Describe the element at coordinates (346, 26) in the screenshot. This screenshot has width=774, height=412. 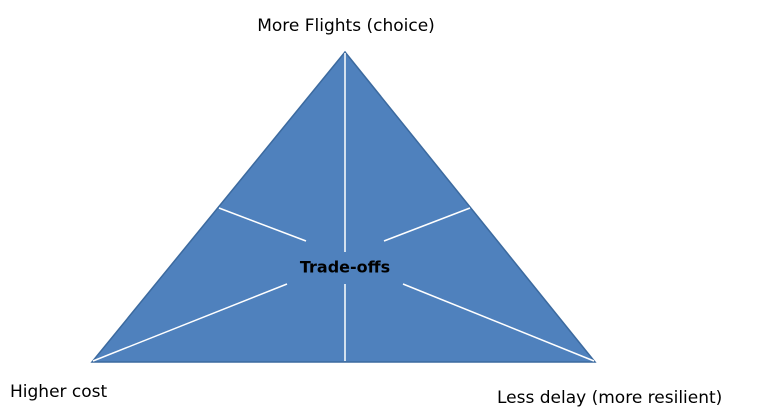
I see `top-label: More Flights (choice)` at that location.